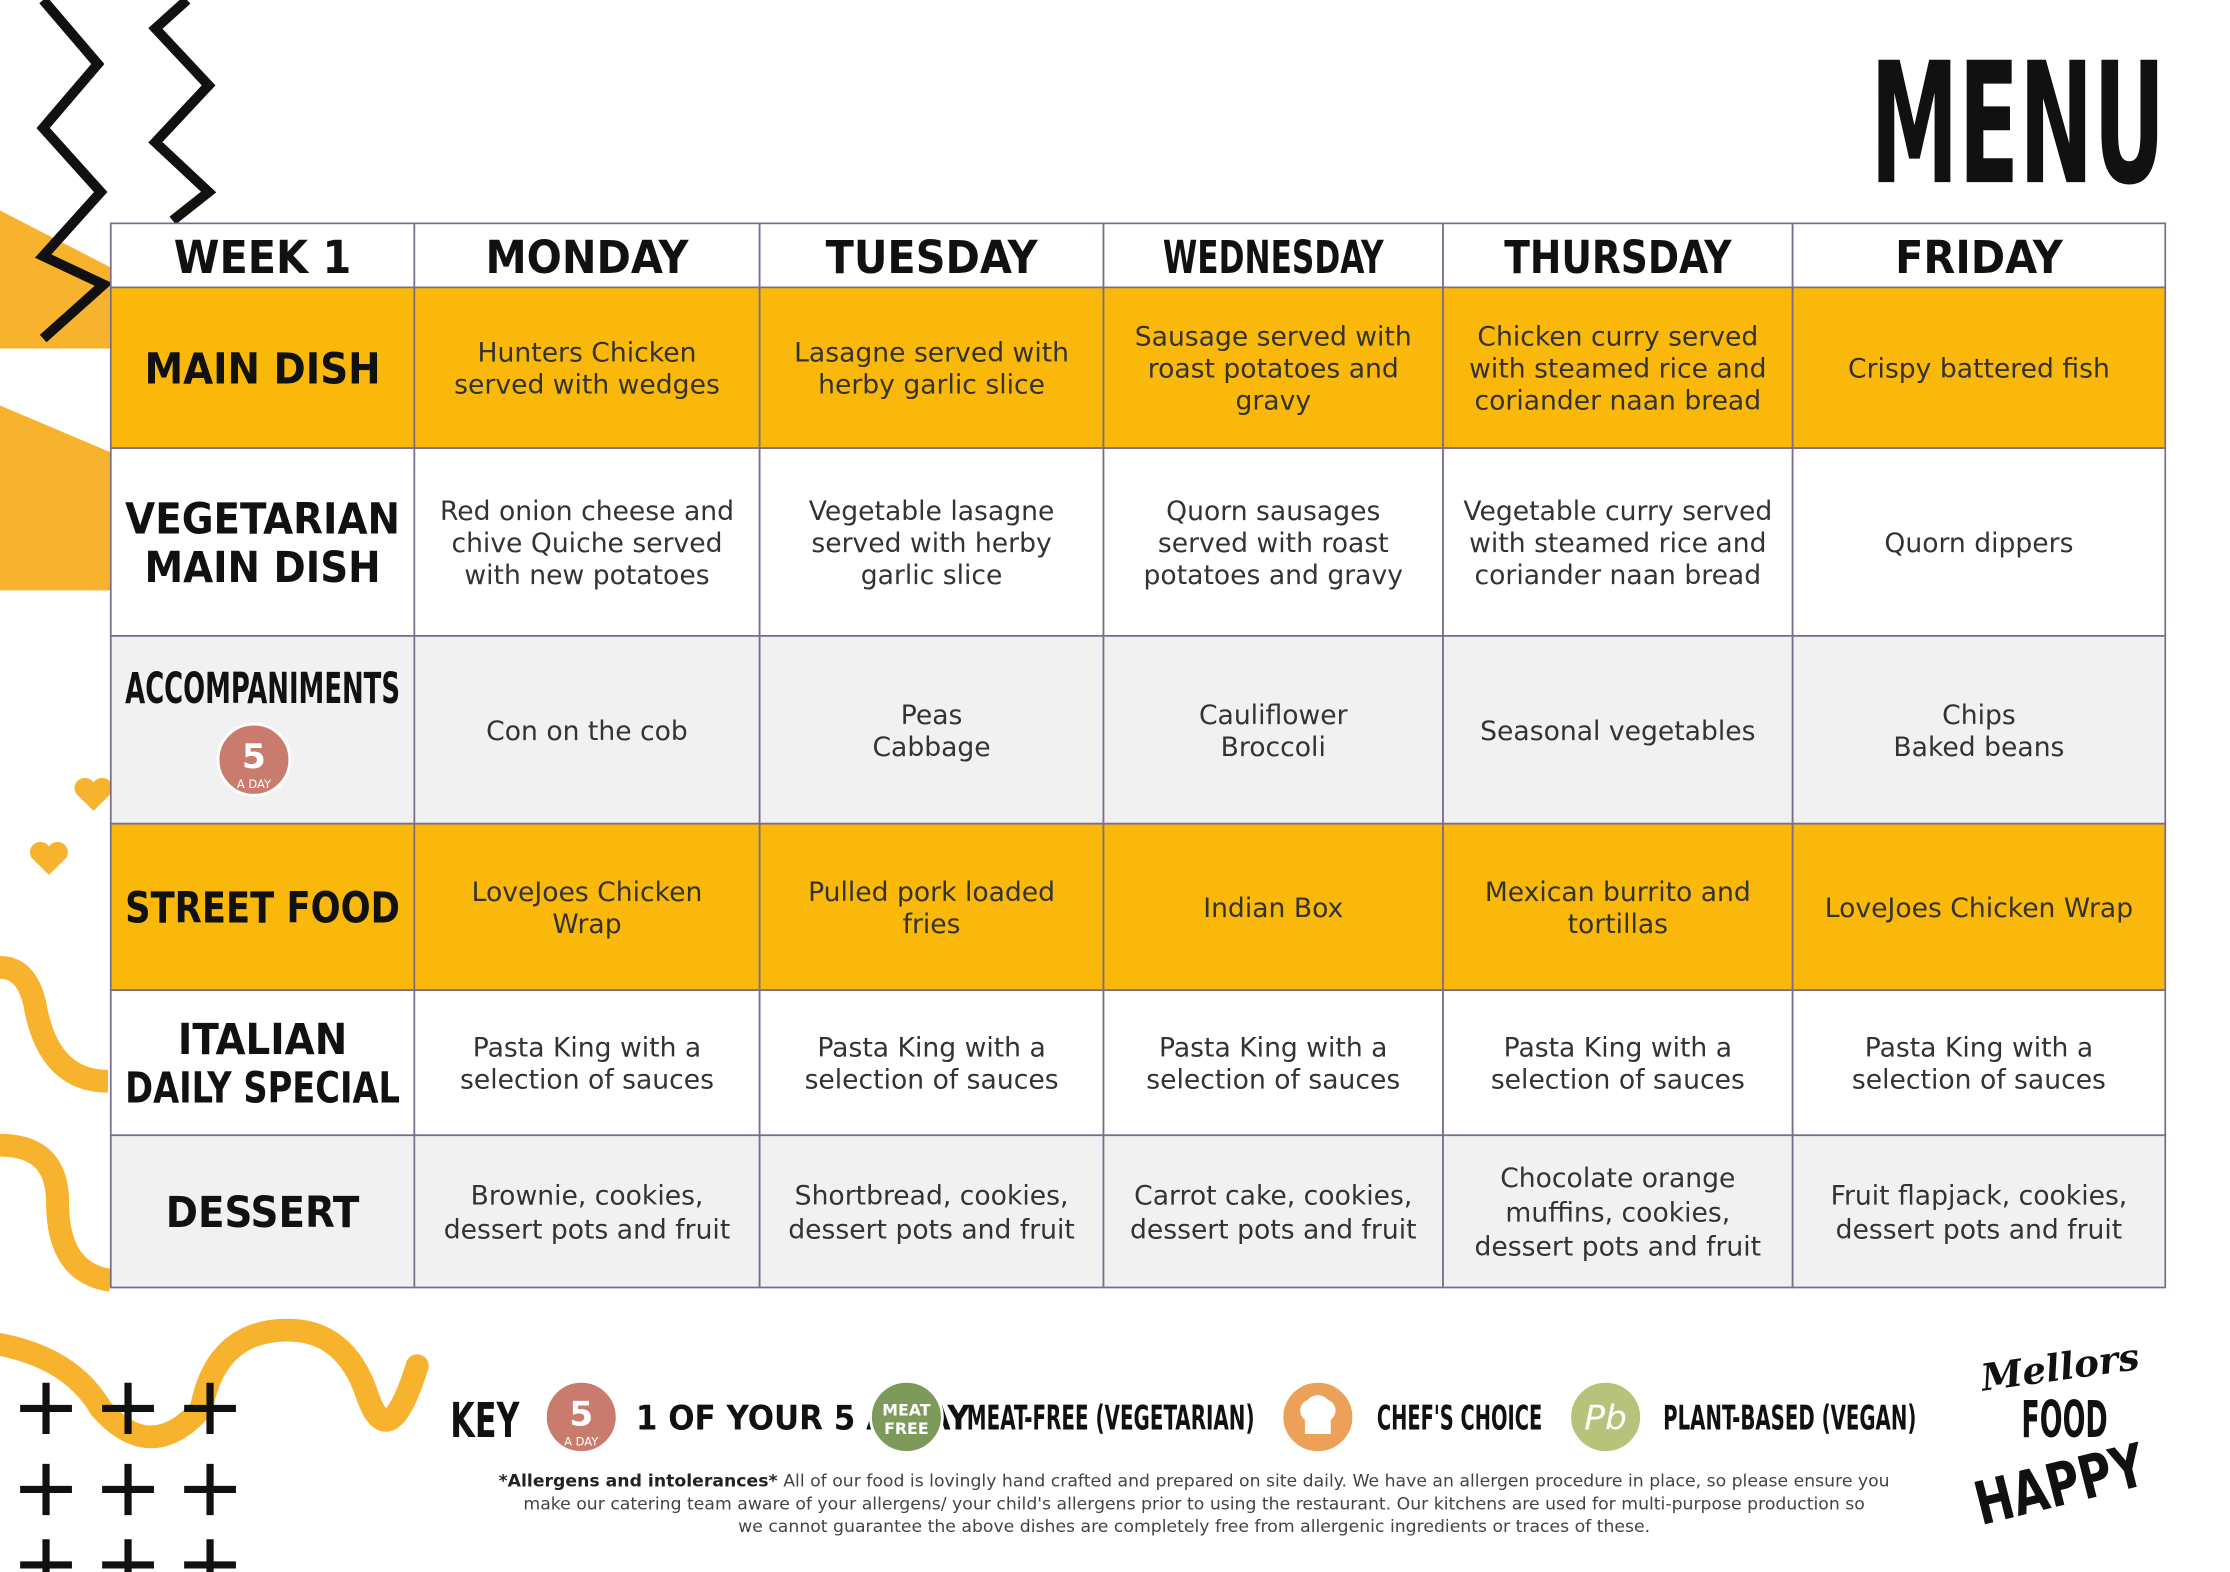 This screenshot has width=2230, height=1572. What do you see at coordinates (932, 257) in the screenshot?
I see `column-header: TUESDAY` at bounding box center [932, 257].